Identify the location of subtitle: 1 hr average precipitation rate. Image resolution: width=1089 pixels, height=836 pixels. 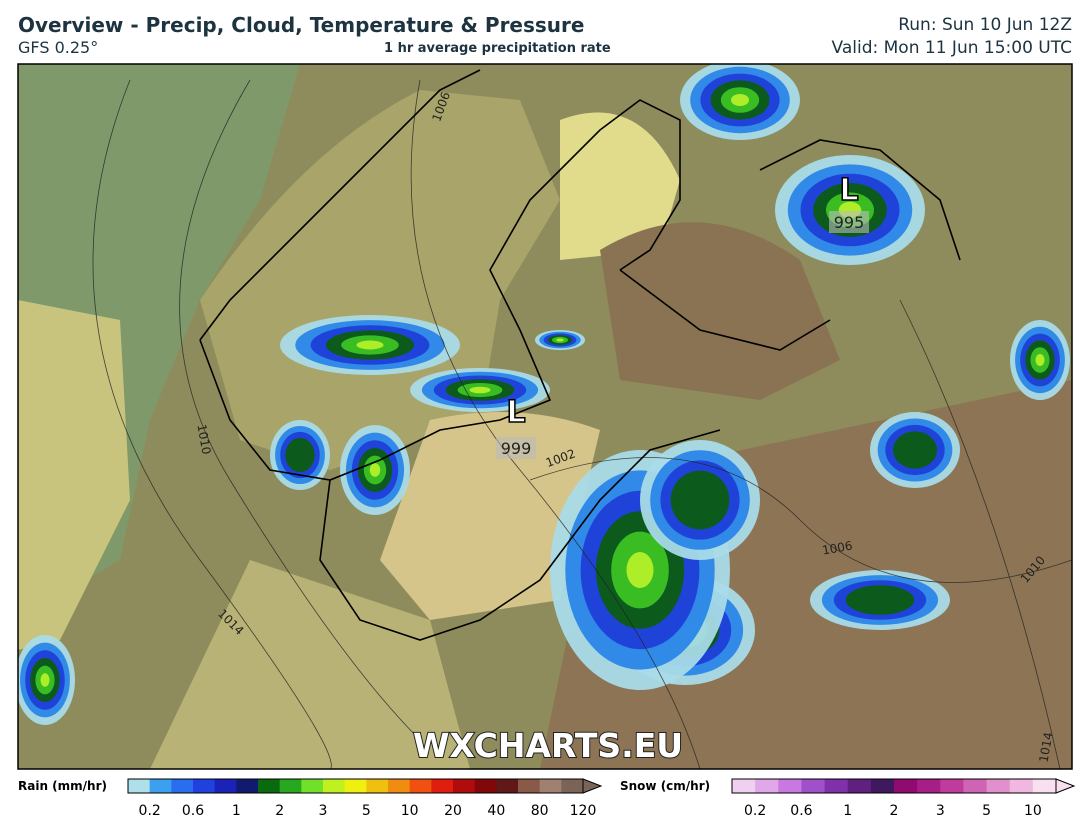
(497, 48).